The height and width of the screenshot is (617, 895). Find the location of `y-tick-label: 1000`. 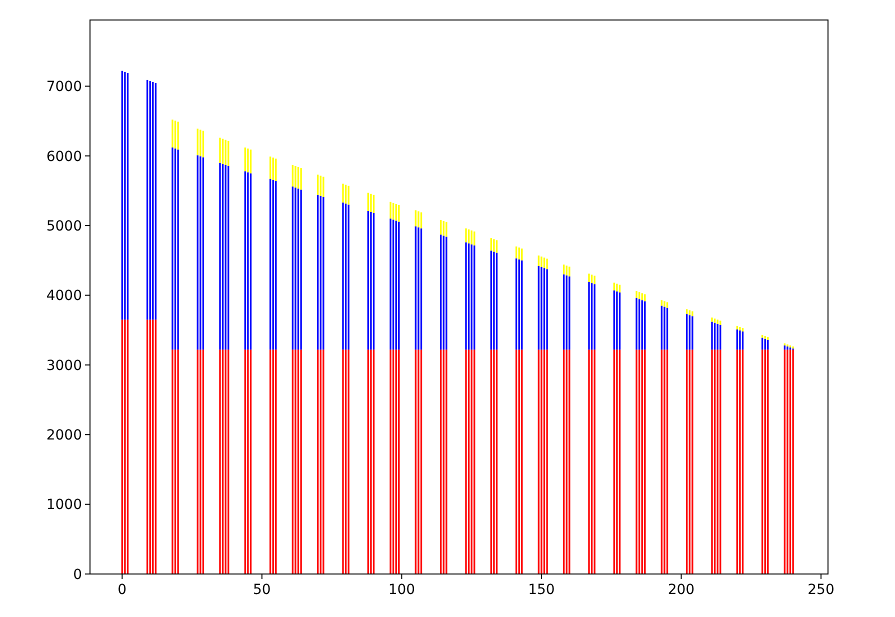

y-tick-label: 1000 is located at coordinates (64, 505).